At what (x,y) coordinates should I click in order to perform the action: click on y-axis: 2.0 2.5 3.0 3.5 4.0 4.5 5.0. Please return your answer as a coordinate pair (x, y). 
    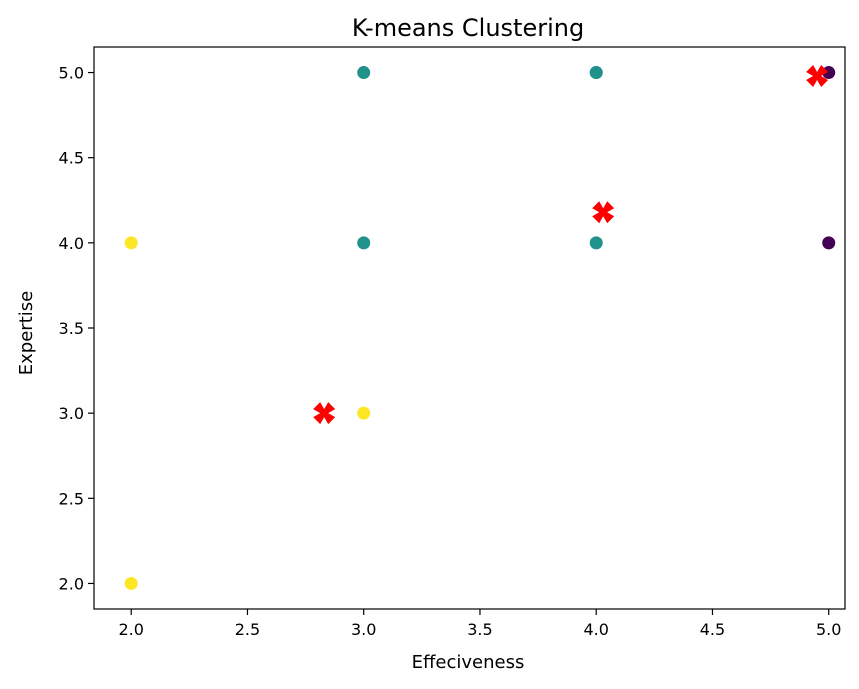
    Looking at the image, I should click on (76, 328).